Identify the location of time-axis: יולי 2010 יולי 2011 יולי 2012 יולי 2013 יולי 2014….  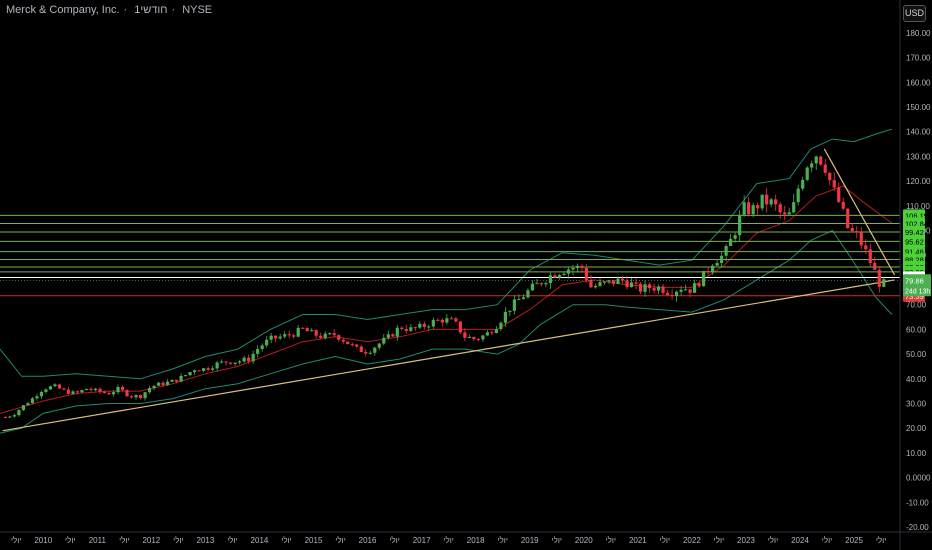
(466, 538).